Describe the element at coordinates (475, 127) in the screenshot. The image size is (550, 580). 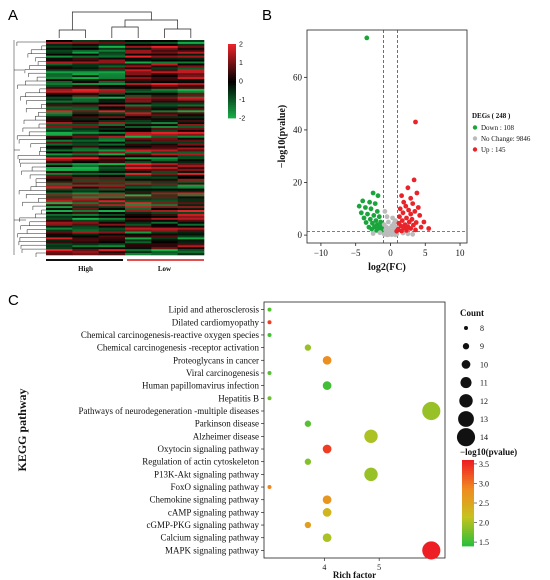
I see `legend-marker` at that location.